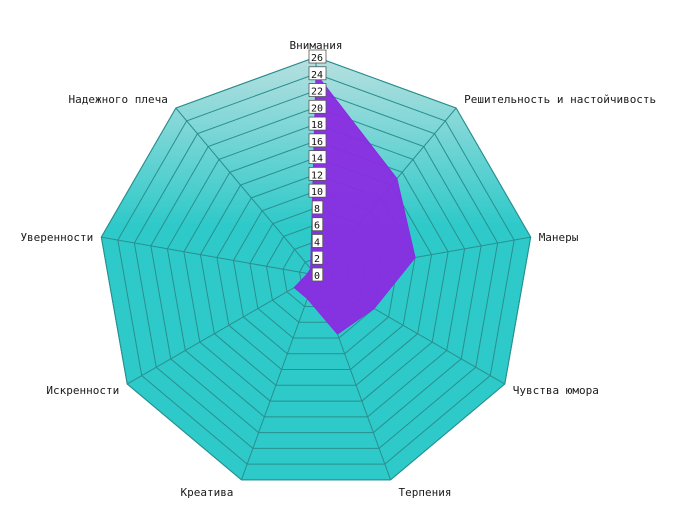  What do you see at coordinates (425, 492) in the screenshot?
I see `axis-label-4: Терпения` at bounding box center [425, 492].